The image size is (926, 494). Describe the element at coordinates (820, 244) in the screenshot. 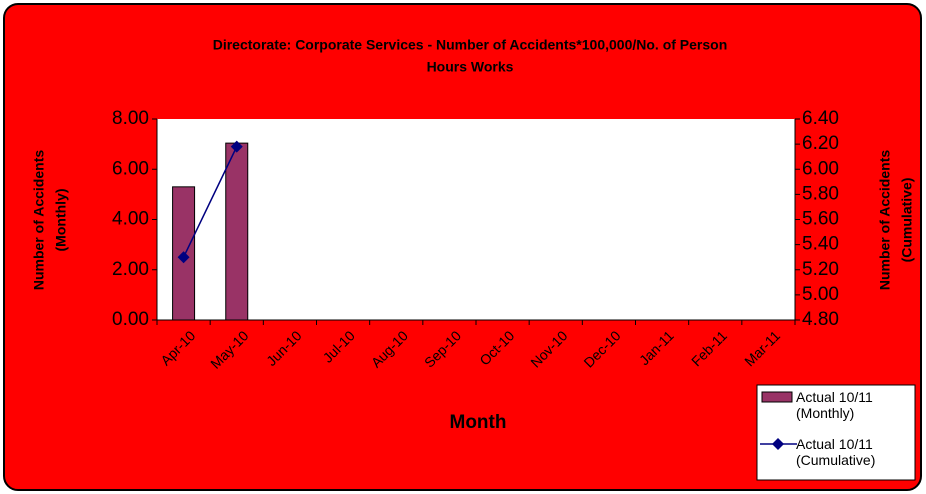

I see `y2-tick-label: 5.40` at that location.